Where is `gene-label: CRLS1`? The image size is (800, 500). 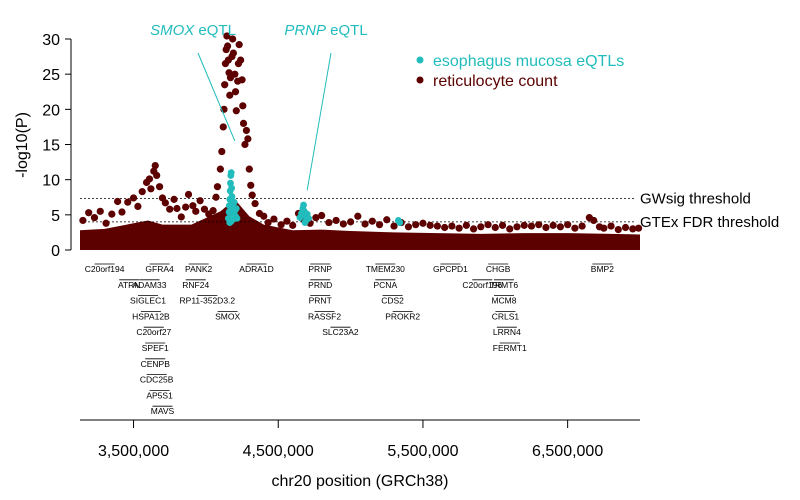
gene-label: CRLS1 is located at coordinates (506, 316).